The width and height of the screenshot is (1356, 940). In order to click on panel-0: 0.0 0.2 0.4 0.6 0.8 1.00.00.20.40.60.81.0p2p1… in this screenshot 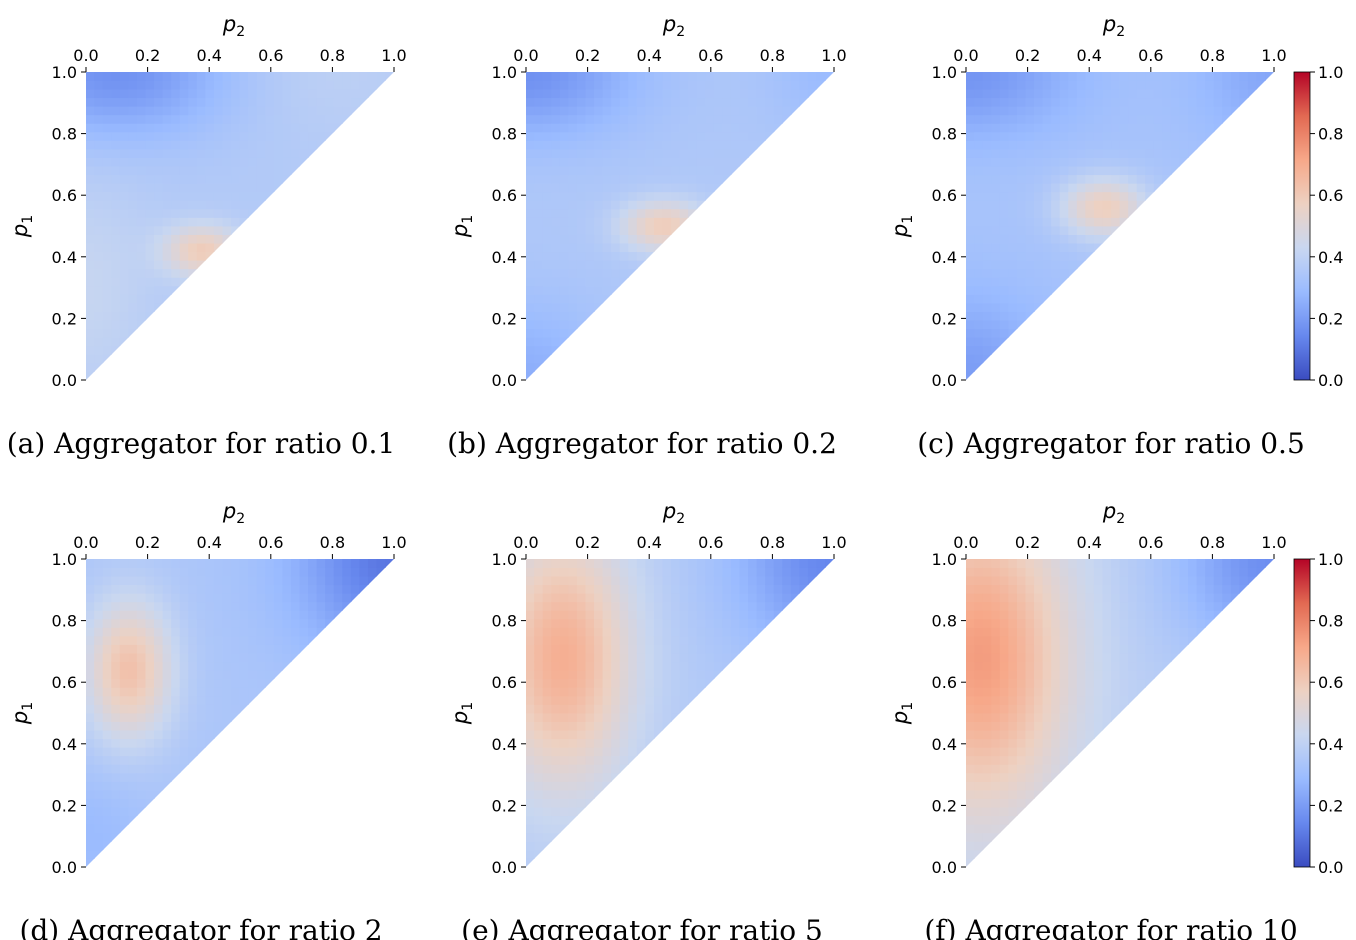, I will do `click(207, 236)`.